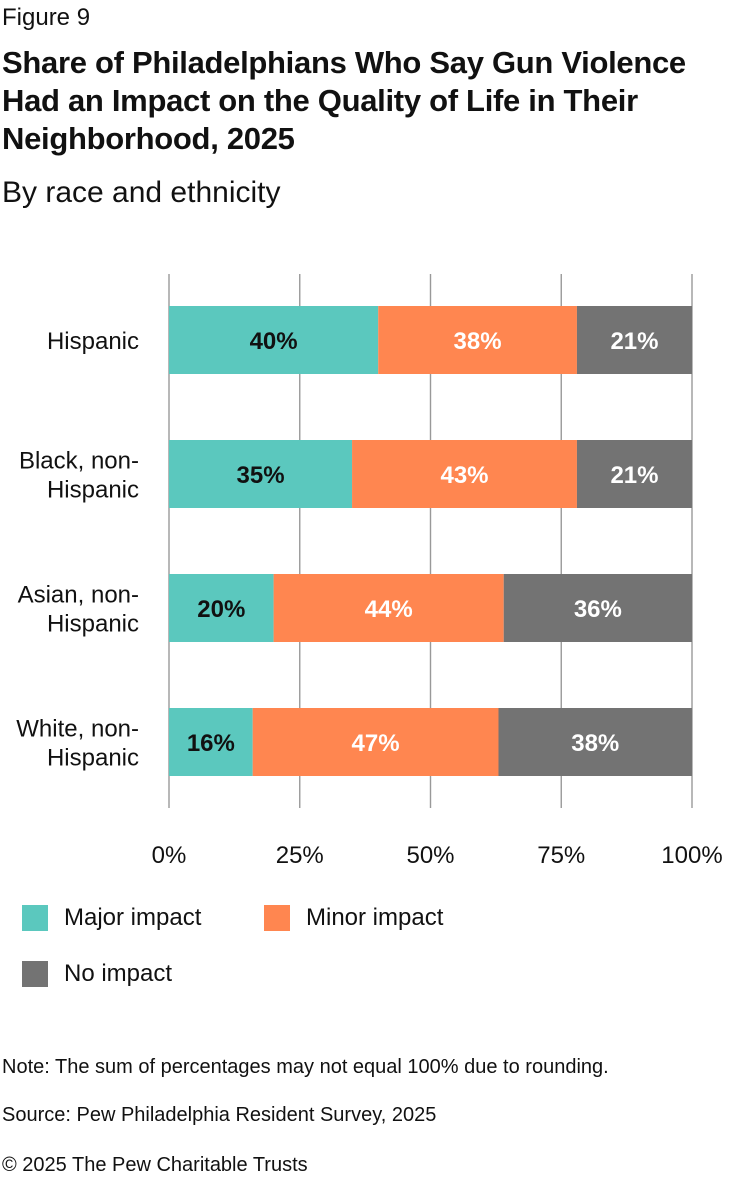 Image resolution: width=732 pixels, height=1182 pixels. Describe the element at coordinates (375, 917) in the screenshot. I see `legend-label-minor: Minor impact` at that location.